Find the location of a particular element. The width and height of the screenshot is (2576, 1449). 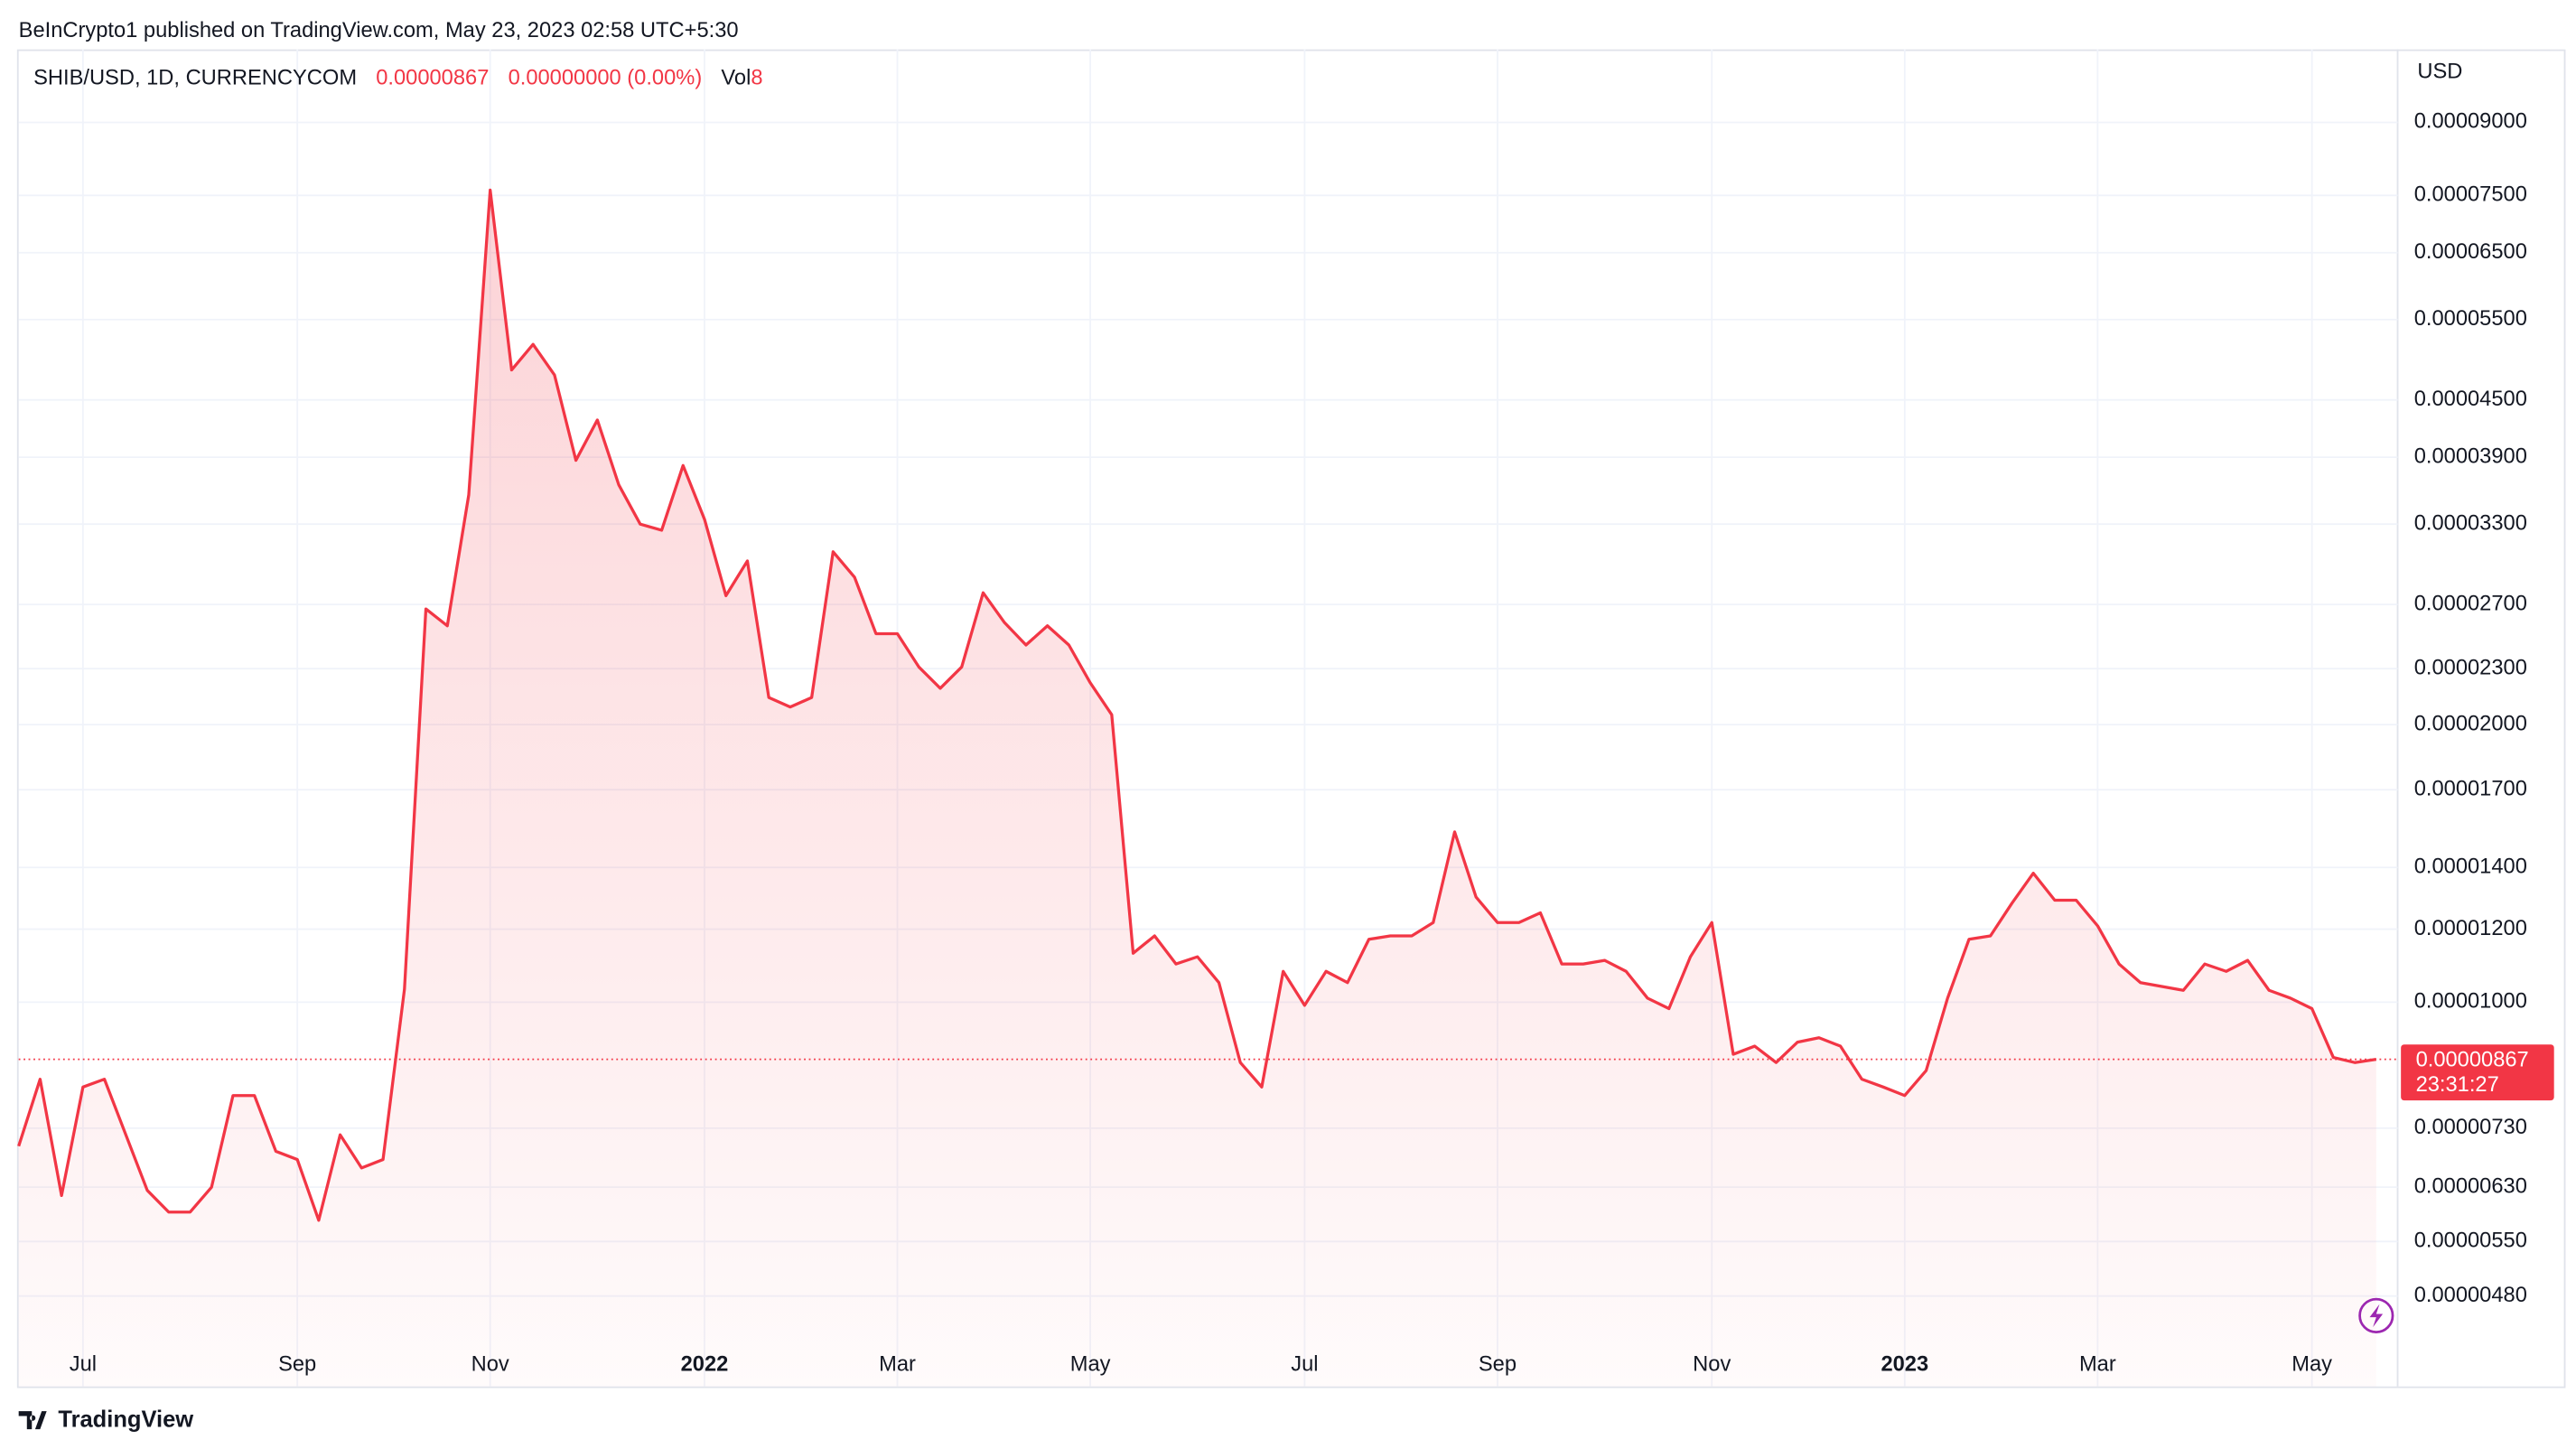

y-tick-label: 0.00000480 is located at coordinates (2470, 1295).